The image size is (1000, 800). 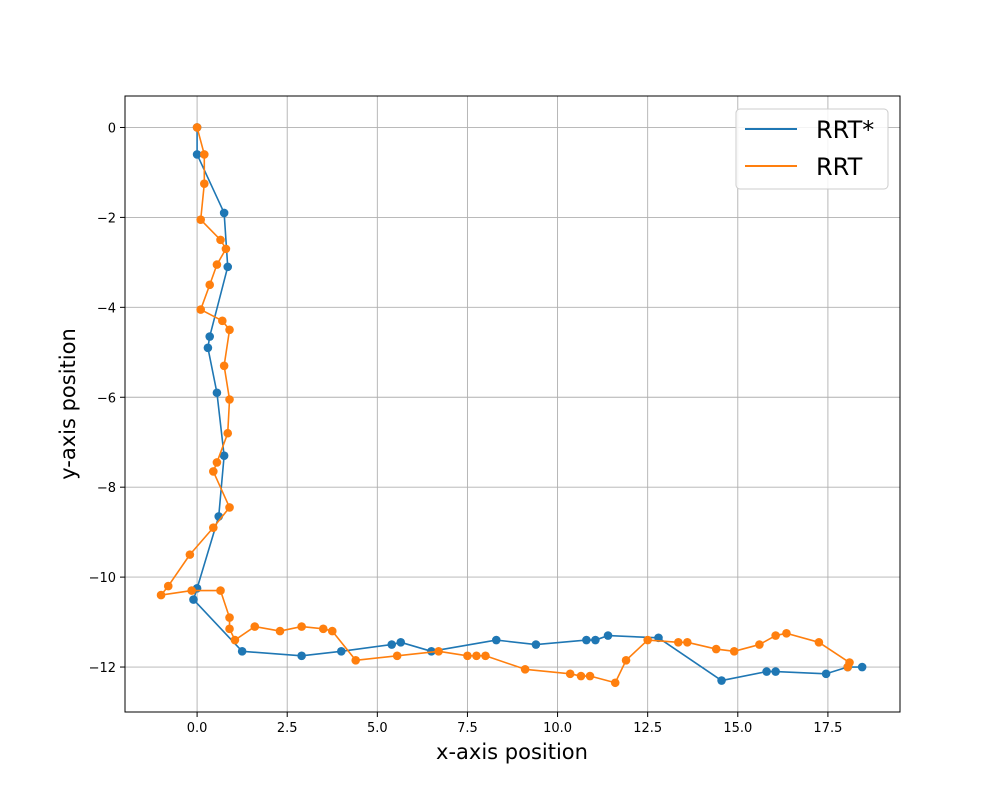 What do you see at coordinates (812, 149) in the screenshot?
I see `legend: RRT* RRT` at bounding box center [812, 149].